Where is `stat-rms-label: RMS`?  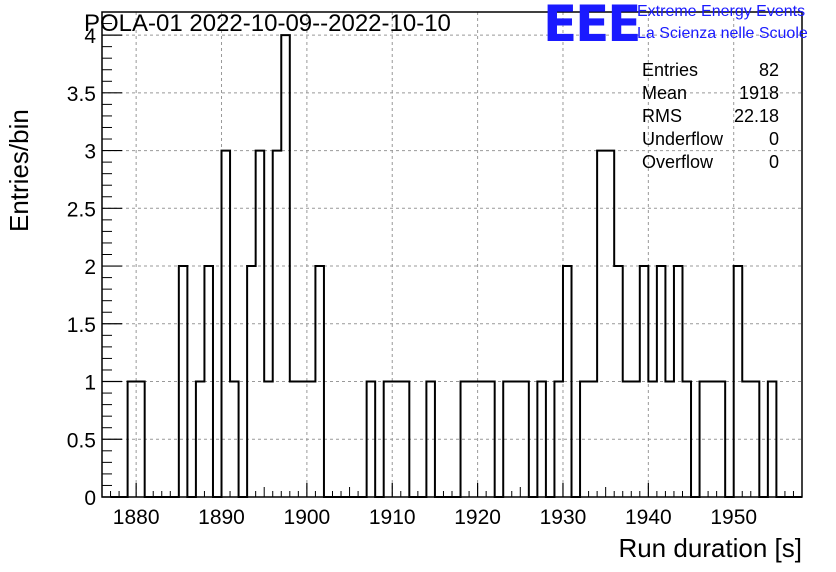
stat-rms-label: RMS is located at coordinates (662, 116).